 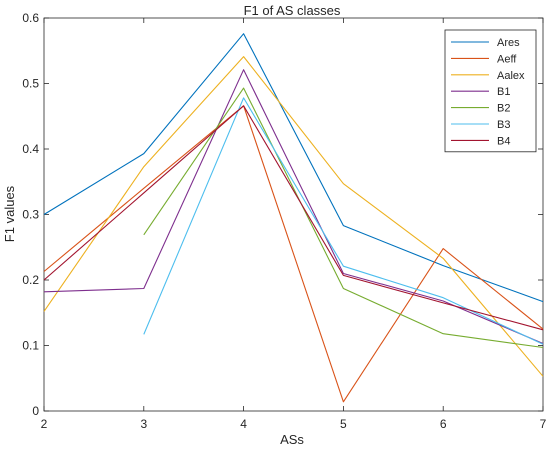 What do you see at coordinates (44, 424) in the screenshot?
I see `x-tick-label: 2` at bounding box center [44, 424].